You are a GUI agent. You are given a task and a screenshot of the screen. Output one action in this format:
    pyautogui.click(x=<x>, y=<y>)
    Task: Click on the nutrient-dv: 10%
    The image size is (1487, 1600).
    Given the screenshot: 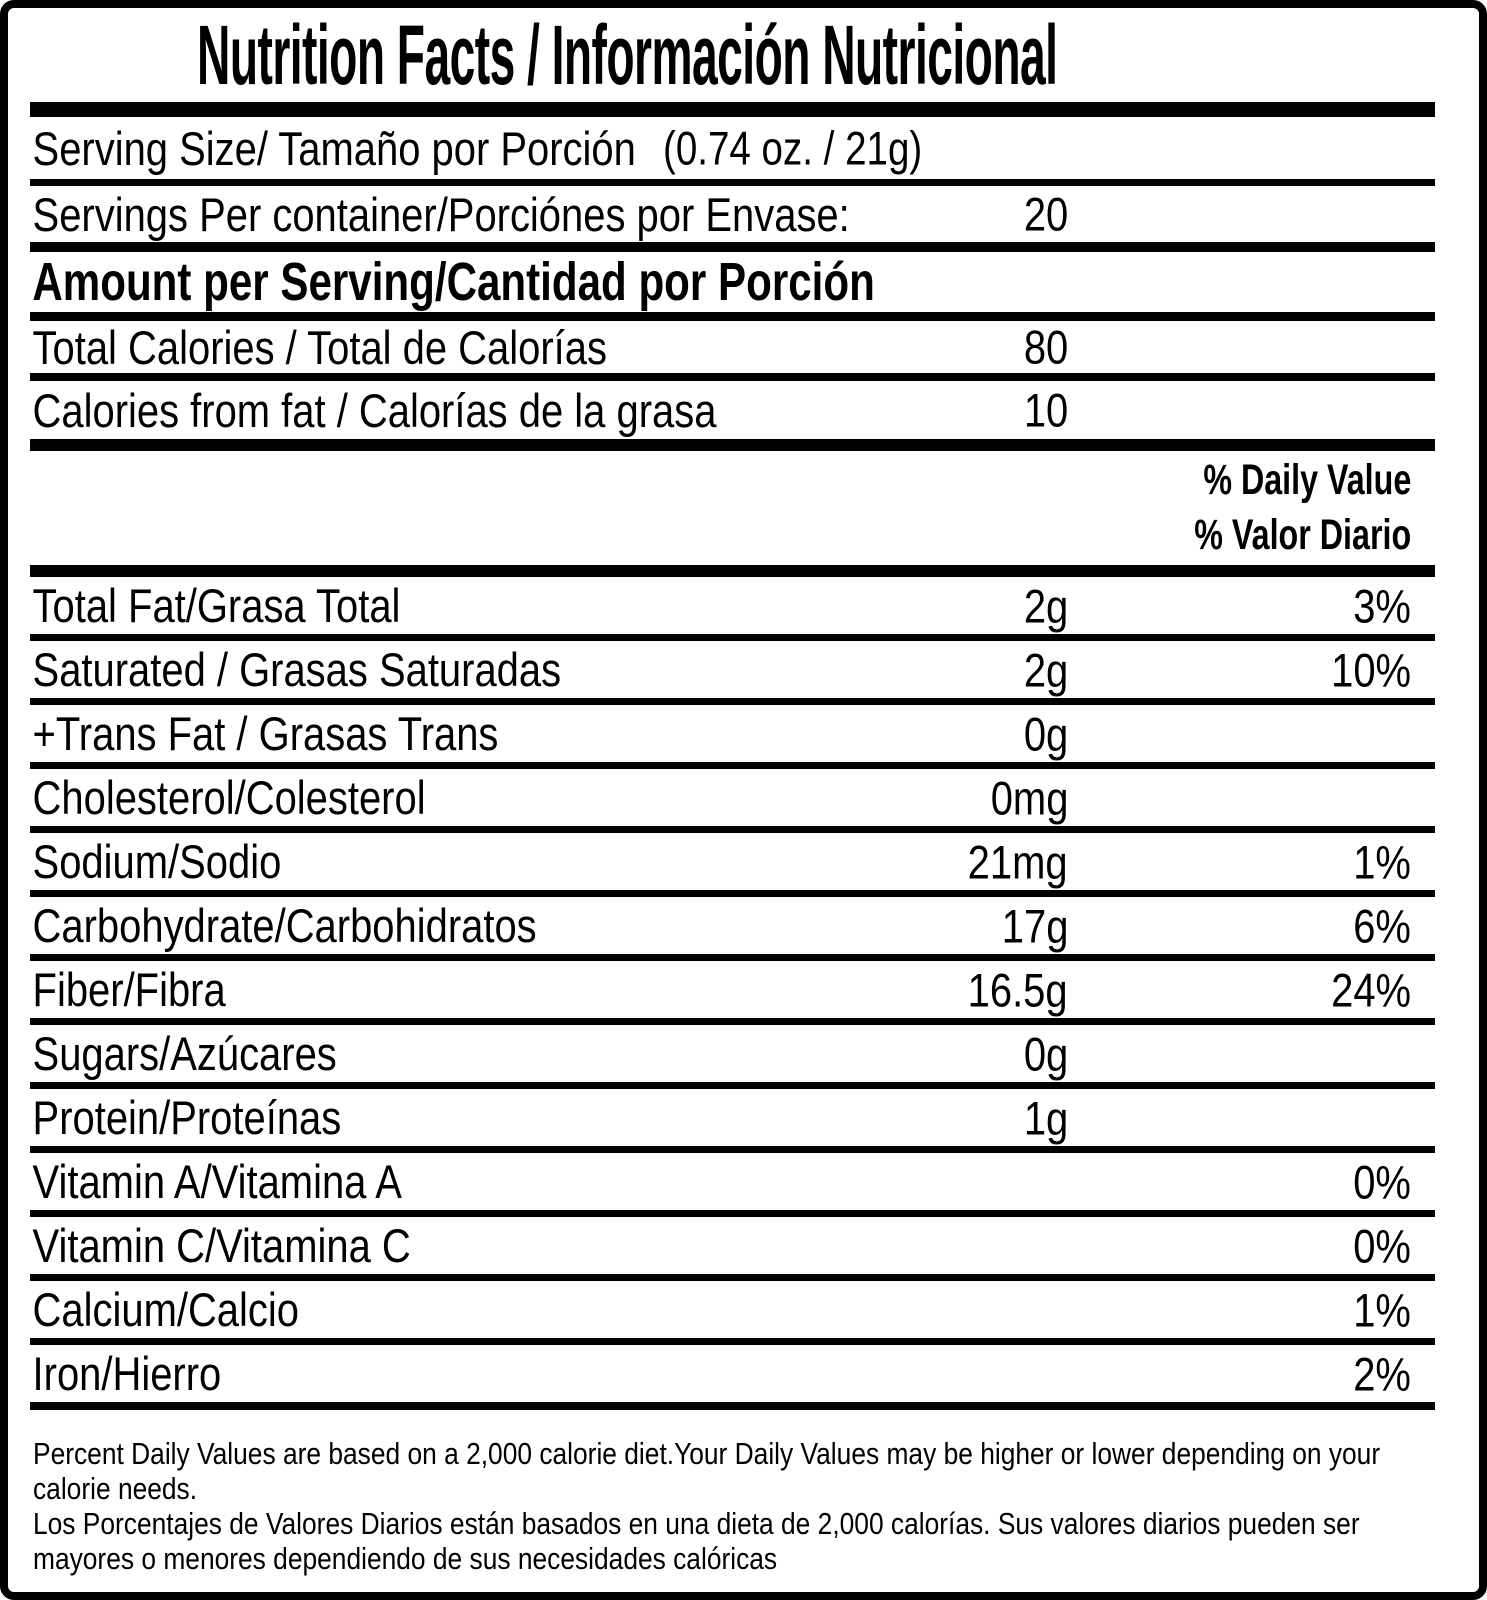 What is the action you would take?
    pyautogui.click(x=1371, y=669)
    